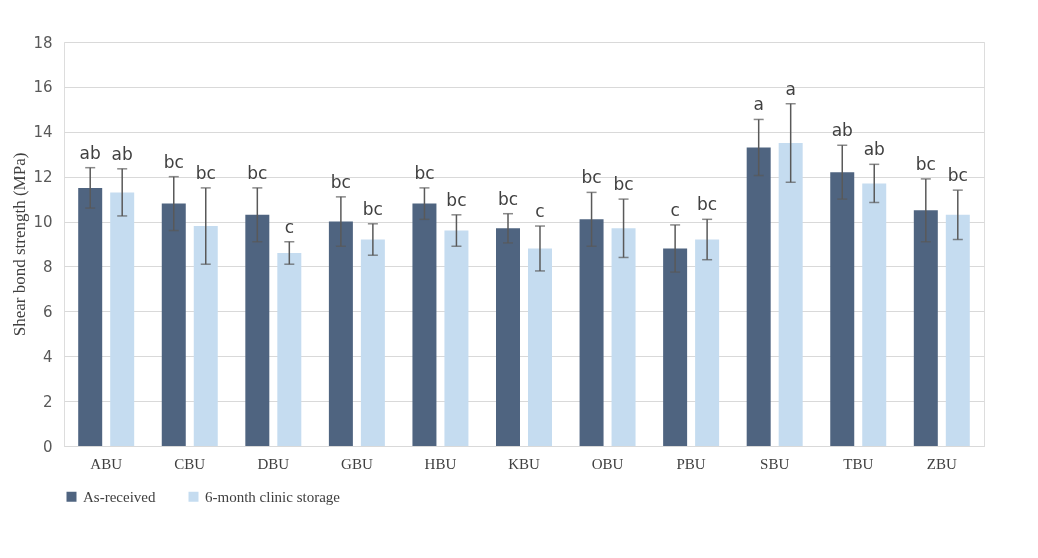  What do you see at coordinates (47, 311) in the screenshot?
I see `y-tick-label: 6` at bounding box center [47, 311].